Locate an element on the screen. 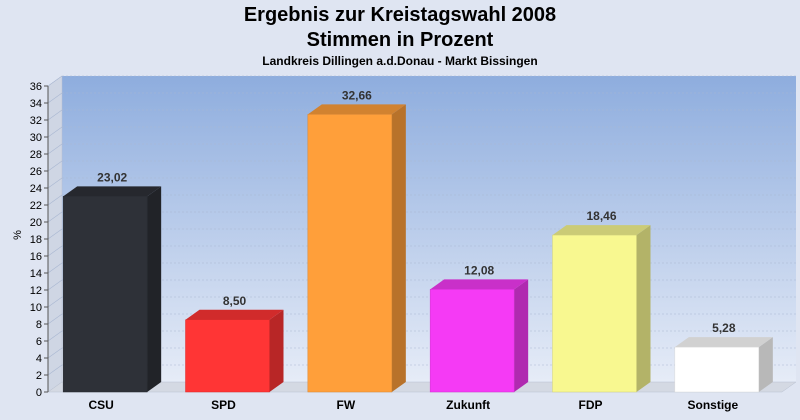 The image size is (800, 420). bar-value-label: 5,28 is located at coordinates (724, 328).